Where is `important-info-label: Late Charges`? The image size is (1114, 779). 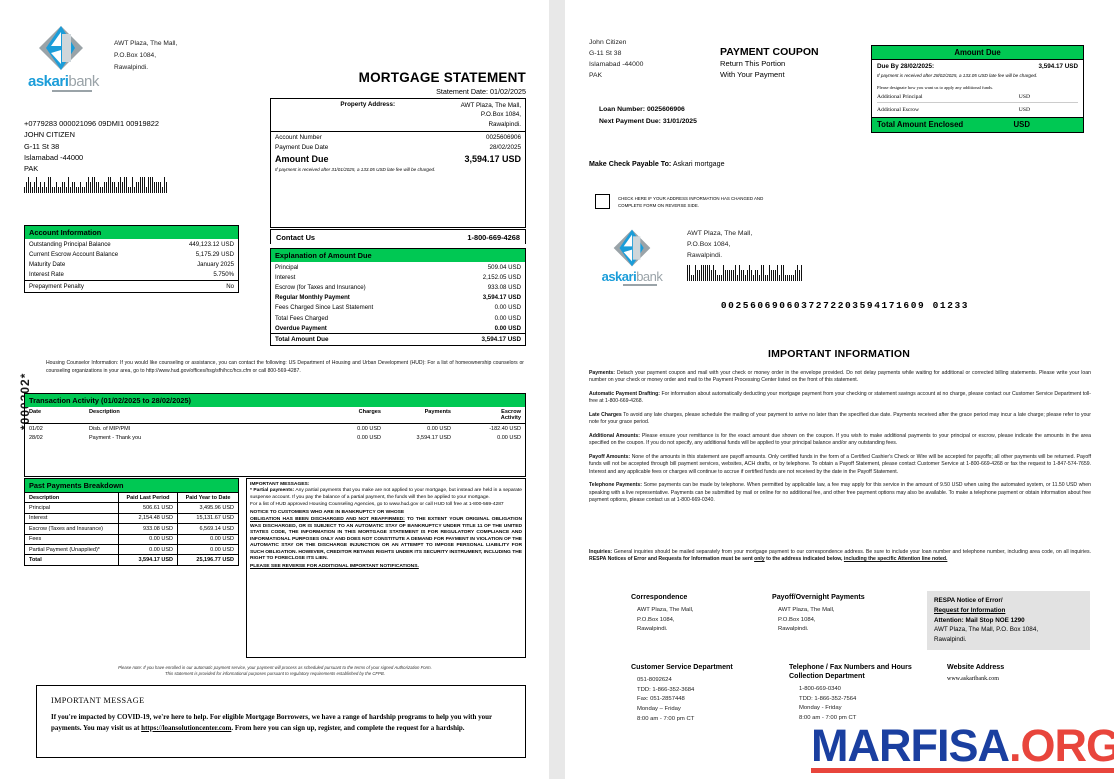
important-info-label: Late Charges is located at coordinates (605, 414).